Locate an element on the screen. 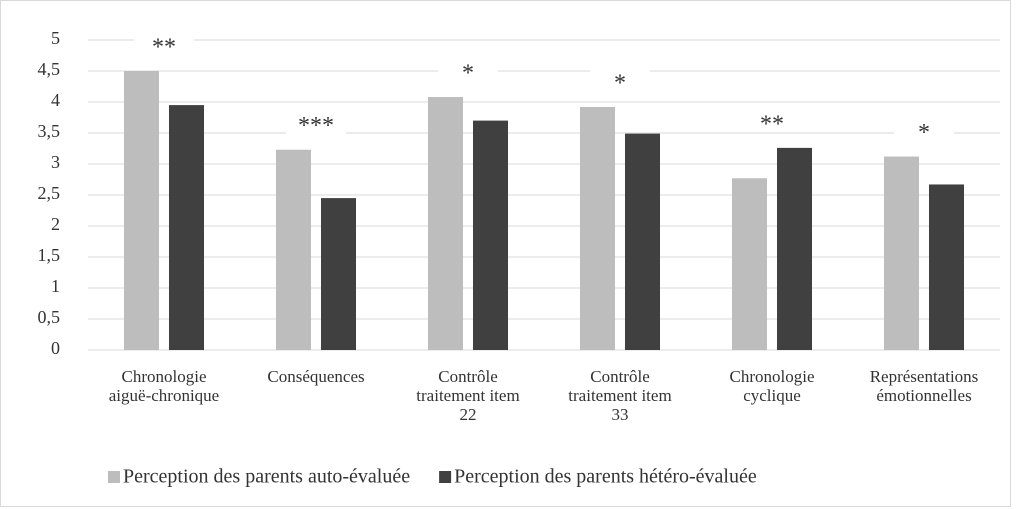 The height and width of the screenshot is (509, 1016). x-tick-label: Chronologie aiguë-chronique is located at coordinates (164, 386).